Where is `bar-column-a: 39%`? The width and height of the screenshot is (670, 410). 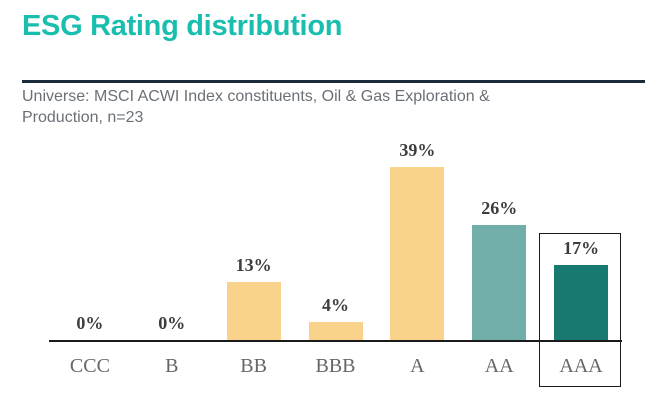
bar-column-a: 39% is located at coordinates (417, 240).